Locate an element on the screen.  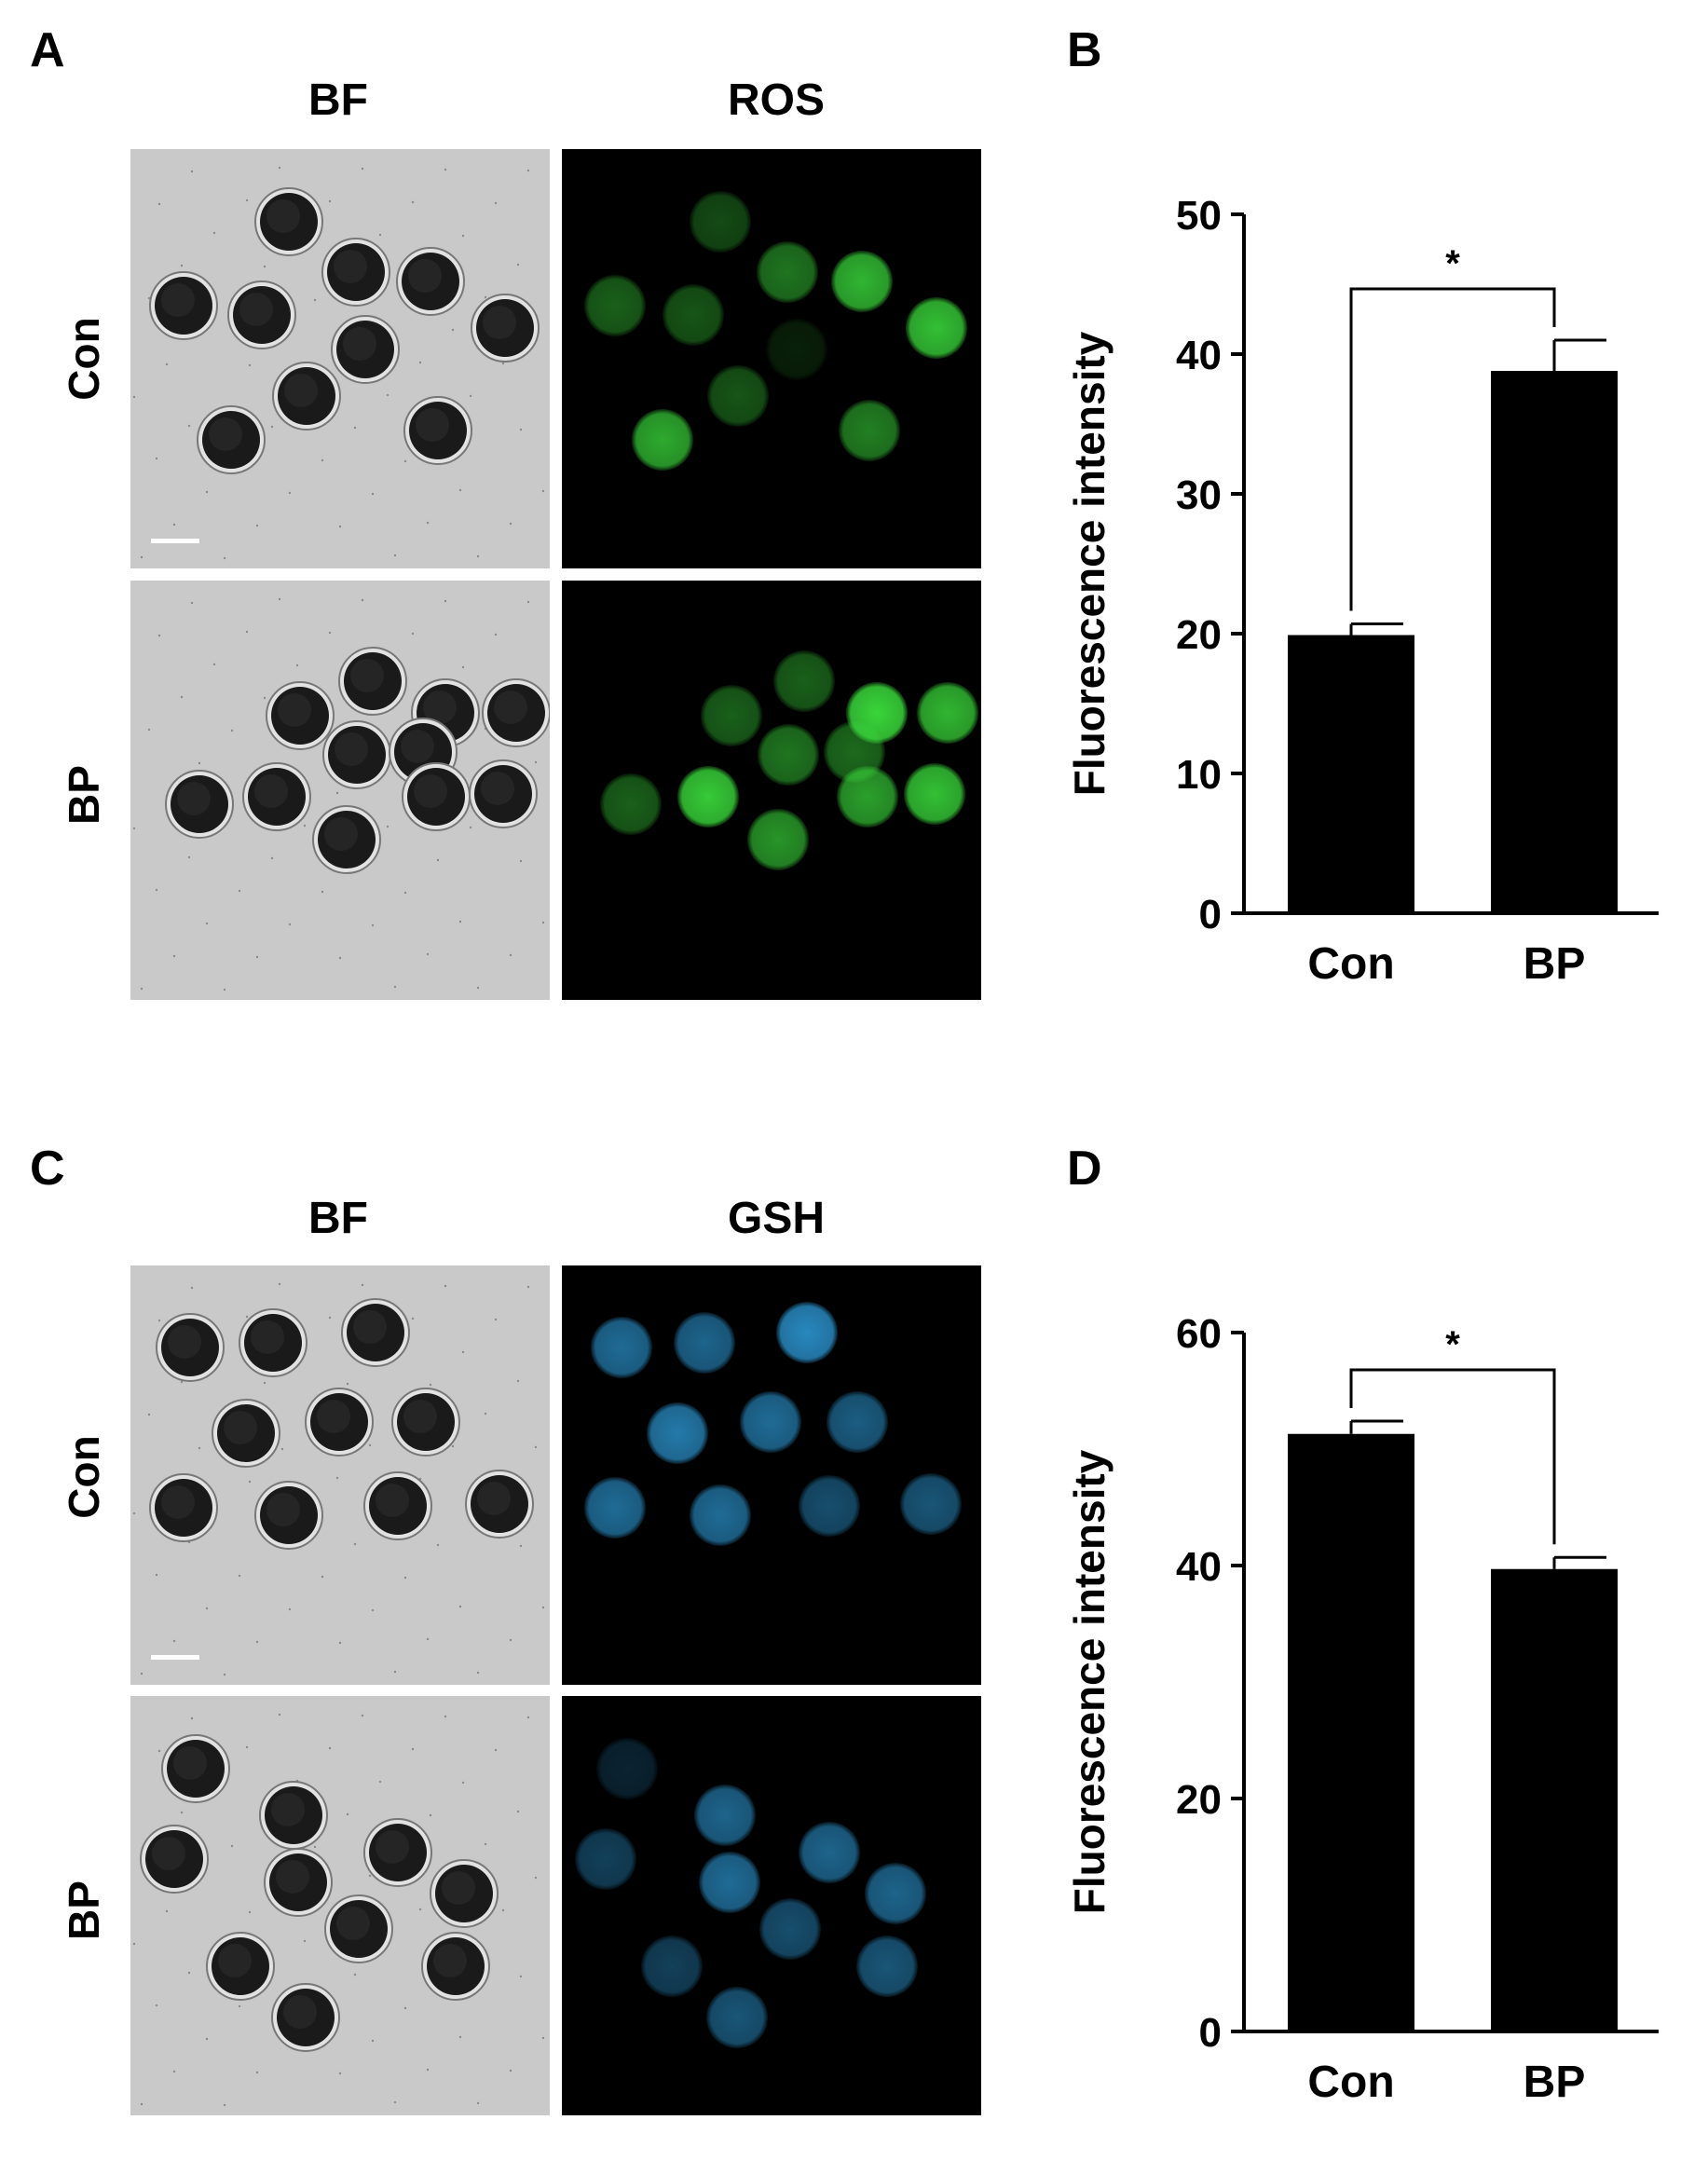
bar-chart-d: 0 20 40 60 Fluorescence intensity Con BP * is located at coordinates (1379, 1714).